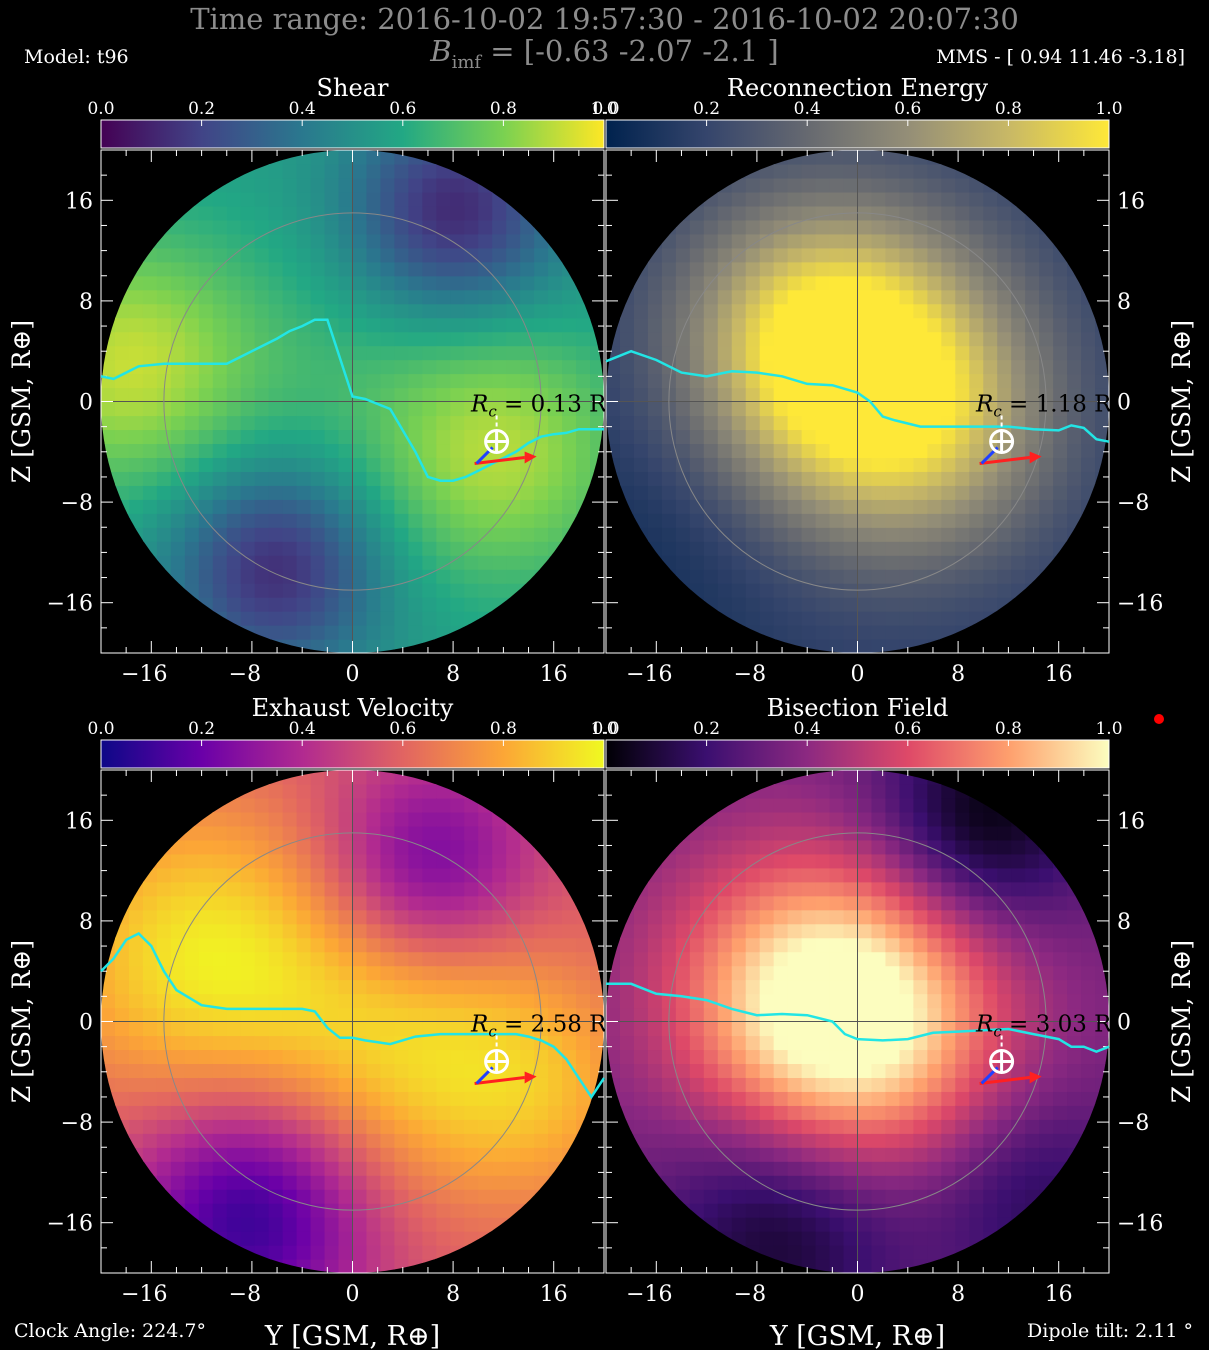 This screenshot has height=1350, width=1209. What do you see at coordinates (1110, 1331) in the screenshot?
I see `dipole-tilt-label: Dipole tilt: 2.11 °` at bounding box center [1110, 1331].